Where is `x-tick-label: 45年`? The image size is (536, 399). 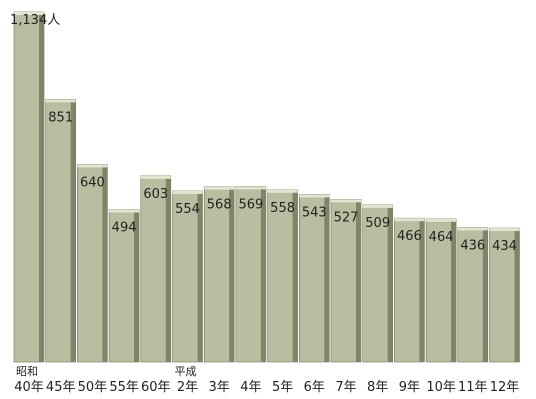
x-tick-label: 45年 is located at coordinates (61, 387).